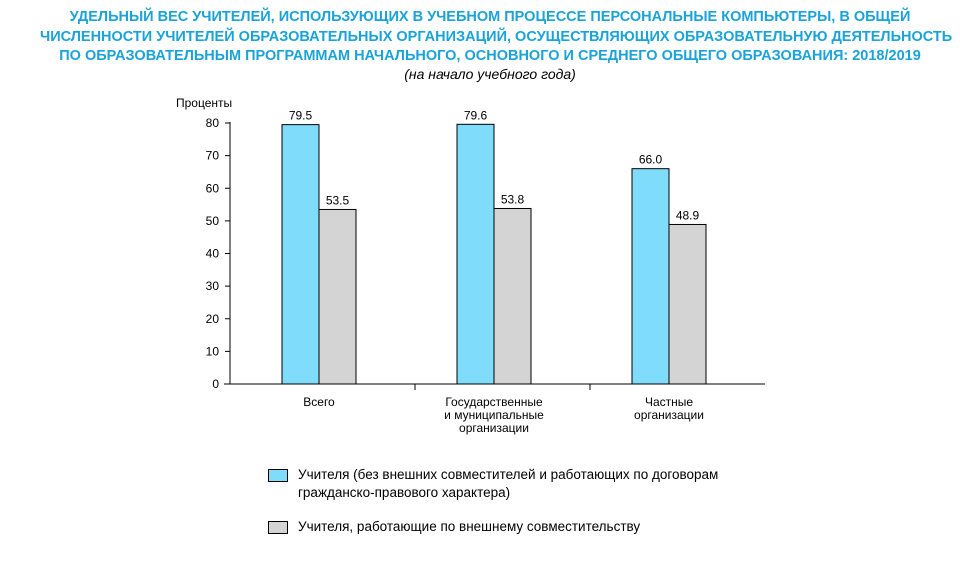  What do you see at coordinates (213, 319) in the screenshot?
I see `y-tick-label: 20` at bounding box center [213, 319].